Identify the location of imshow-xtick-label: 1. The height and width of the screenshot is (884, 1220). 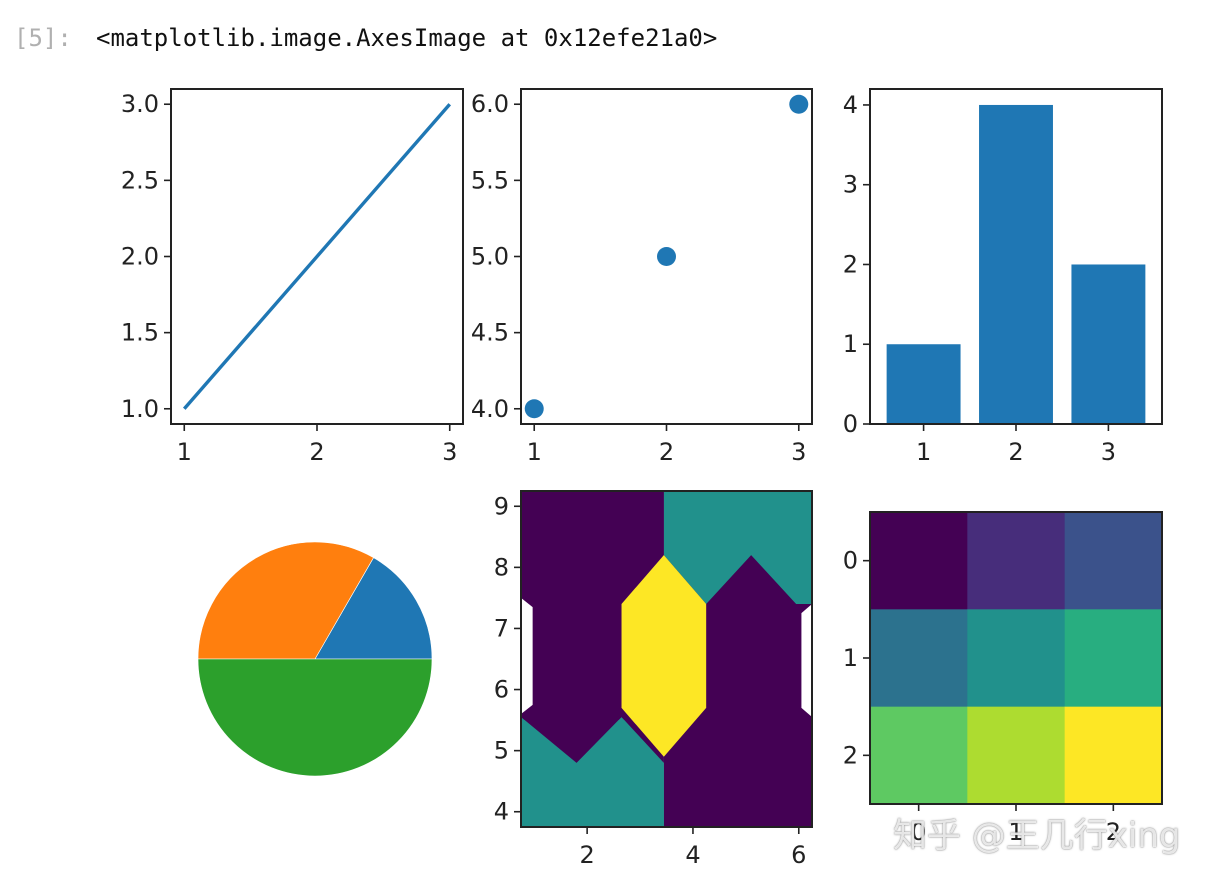
(1015, 832).